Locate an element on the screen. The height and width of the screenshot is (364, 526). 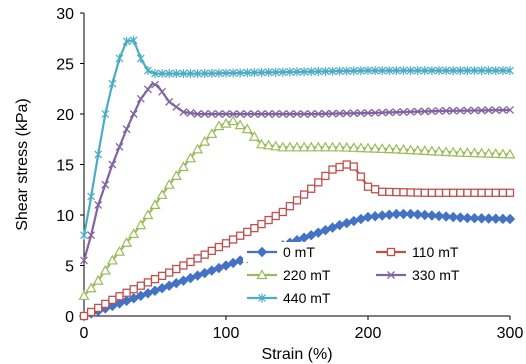
legend-label: 220 mT is located at coordinates (307, 275).